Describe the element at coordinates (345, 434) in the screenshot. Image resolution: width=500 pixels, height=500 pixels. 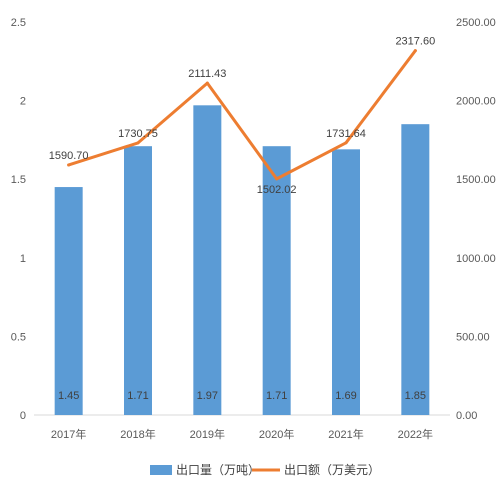
I see `x-tick-label: 2021年` at that location.